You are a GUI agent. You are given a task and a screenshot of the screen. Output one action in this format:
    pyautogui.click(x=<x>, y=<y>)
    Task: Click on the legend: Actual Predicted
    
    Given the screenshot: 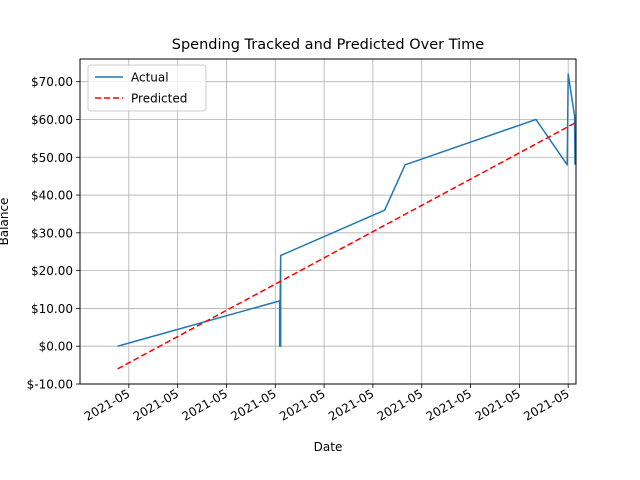 What is the action you would take?
    pyautogui.click(x=147, y=88)
    